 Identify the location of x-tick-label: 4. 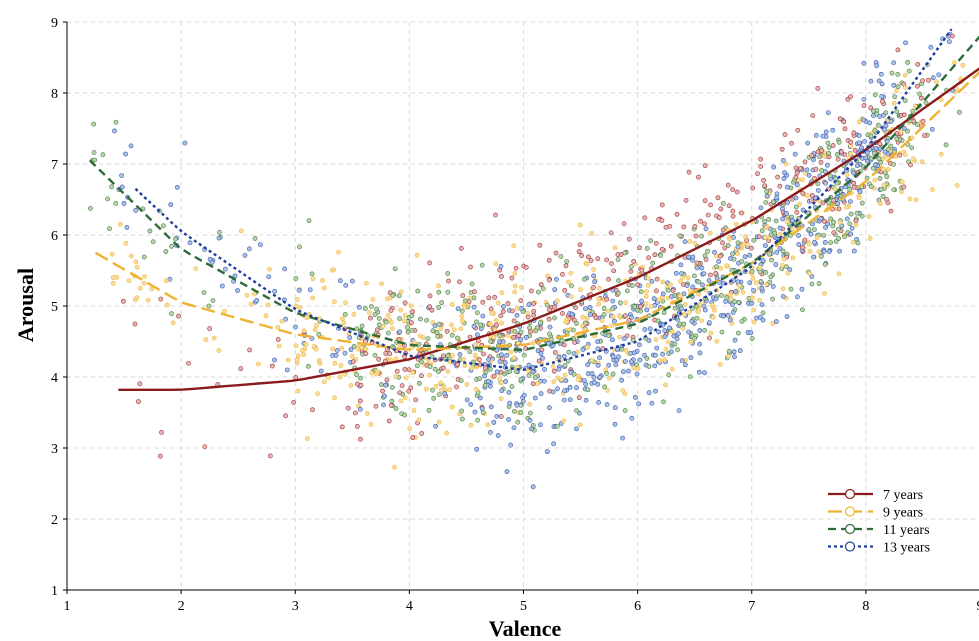
(409, 606).